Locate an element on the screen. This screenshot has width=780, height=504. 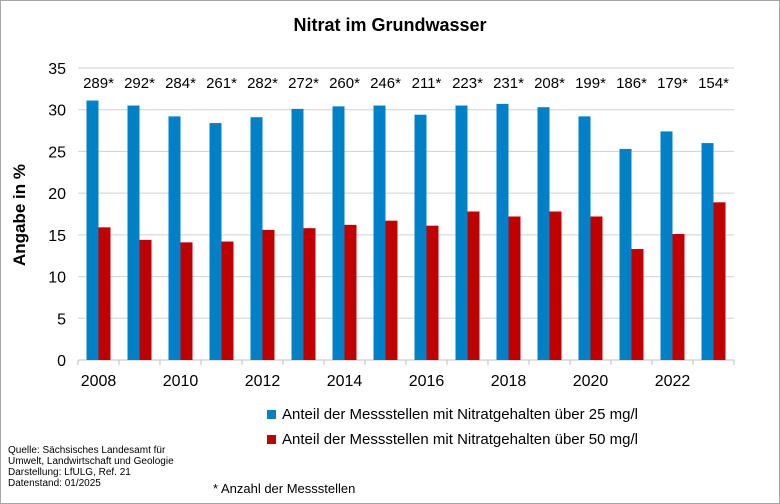
bar-over-50-2010 is located at coordinates (186, 301).